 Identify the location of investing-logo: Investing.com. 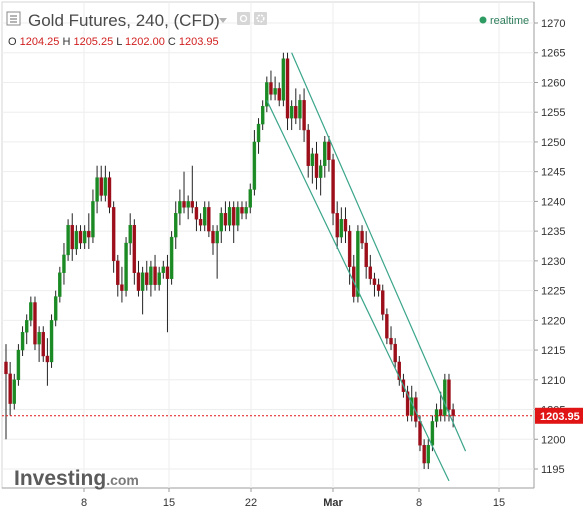
(76, 478).